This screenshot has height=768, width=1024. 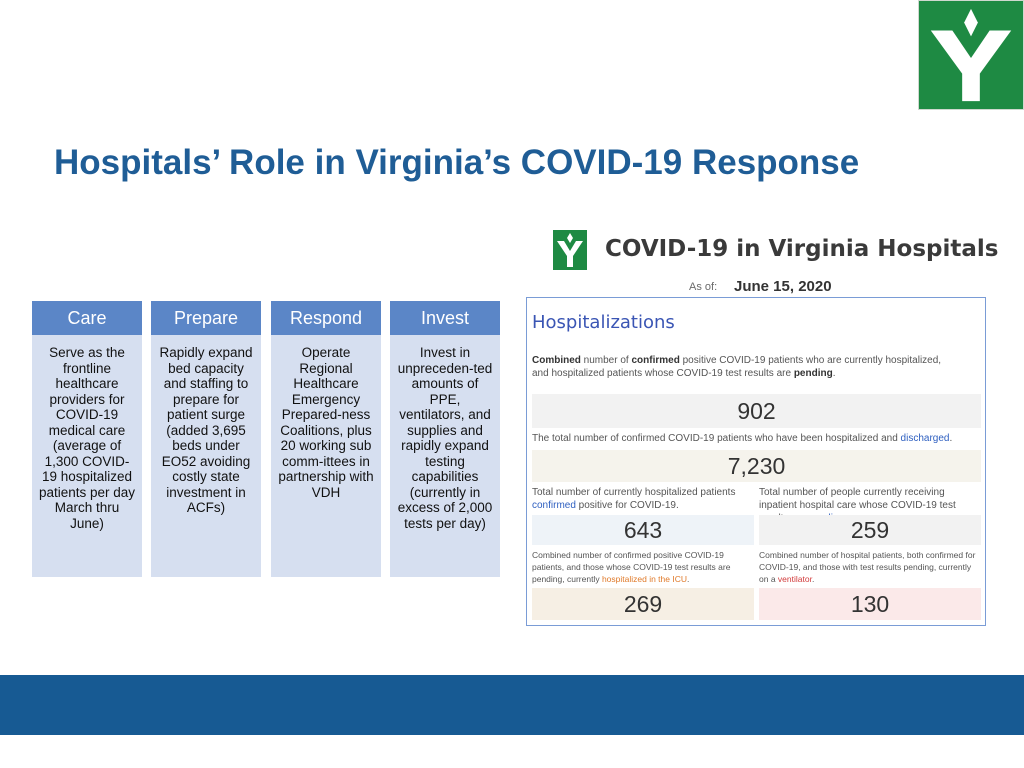 What do you see at coordinates (643, 530) in the screenshot?
I see `current-confirmed-value: 643` at bounding box center [643, 530].